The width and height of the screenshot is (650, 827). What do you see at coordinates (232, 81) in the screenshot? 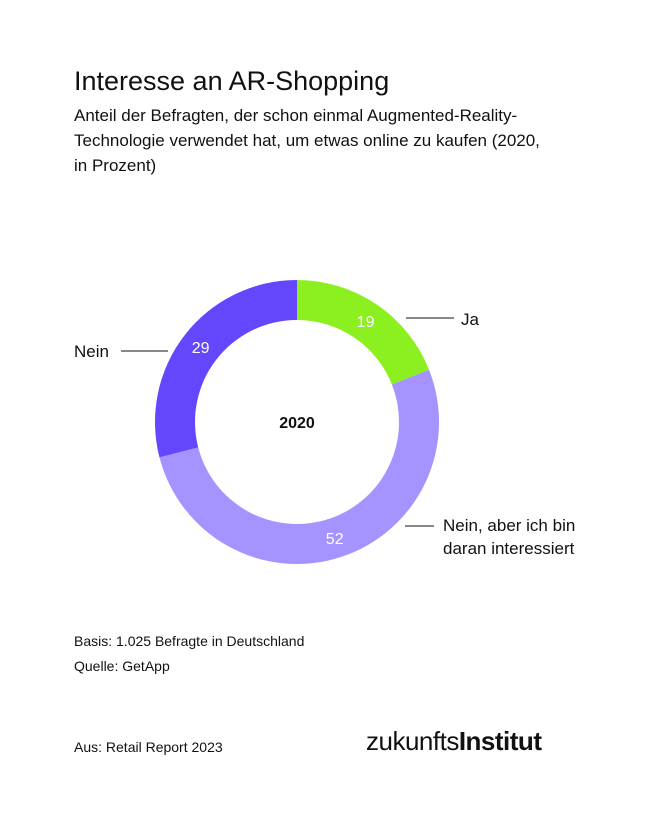
I see `chart-title: Interesse an AR-Shopping` at bounding box center [232, 81].